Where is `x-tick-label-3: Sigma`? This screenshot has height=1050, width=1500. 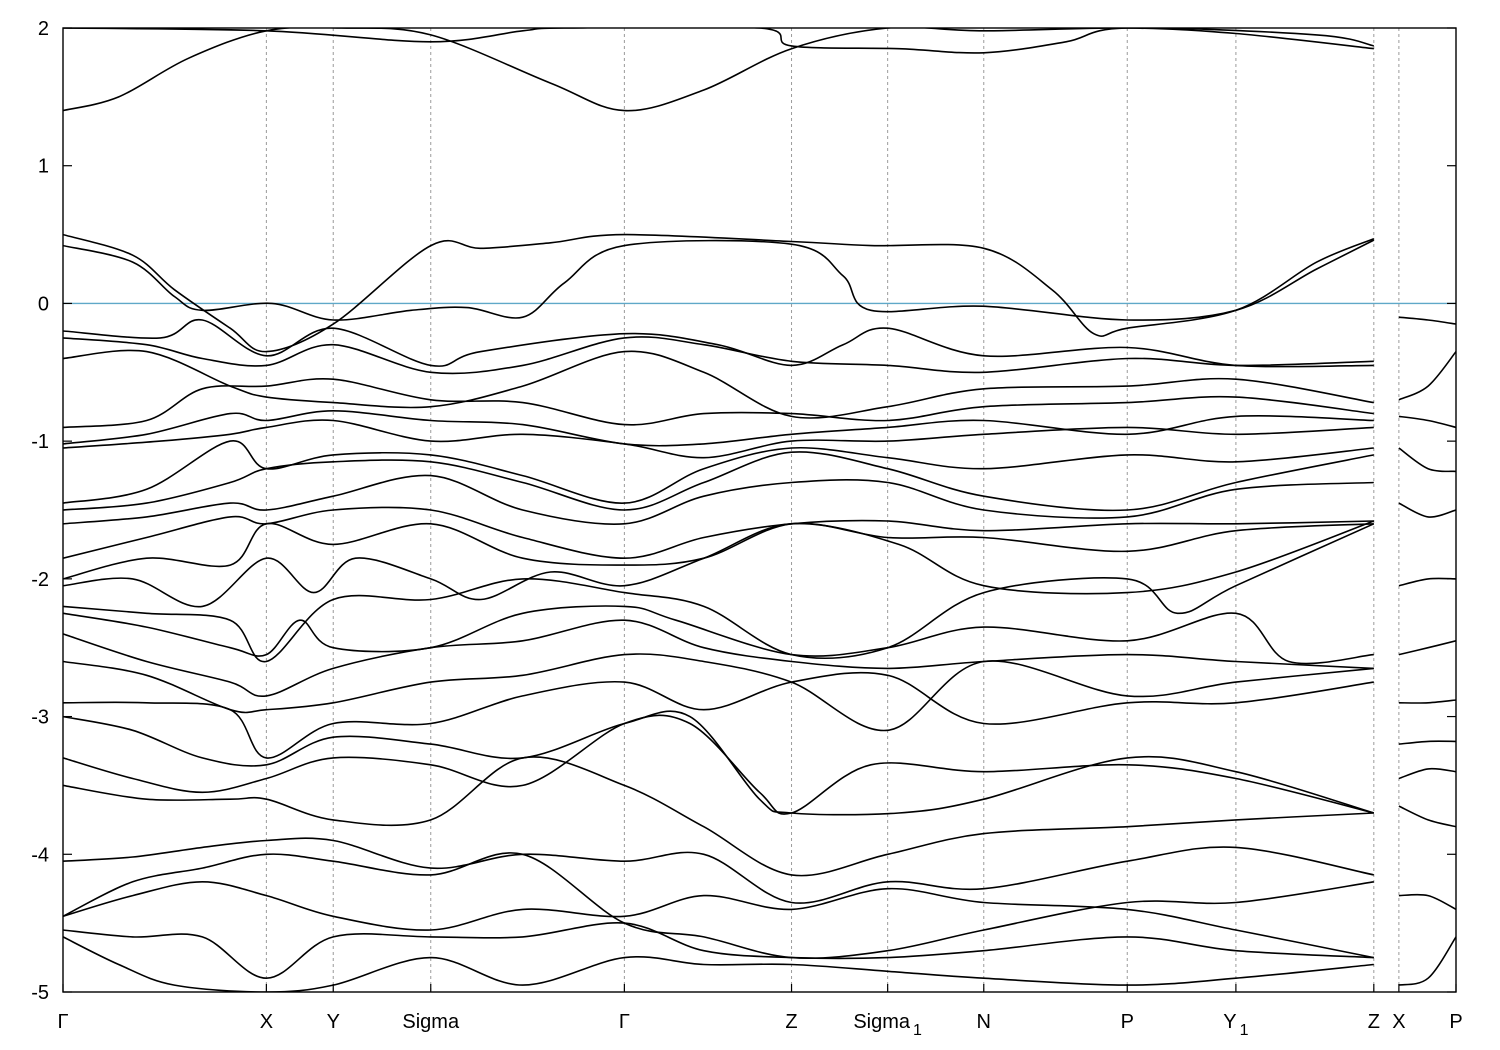
x-tick-label-3: Sigma is located at coordinates (431, 1022).